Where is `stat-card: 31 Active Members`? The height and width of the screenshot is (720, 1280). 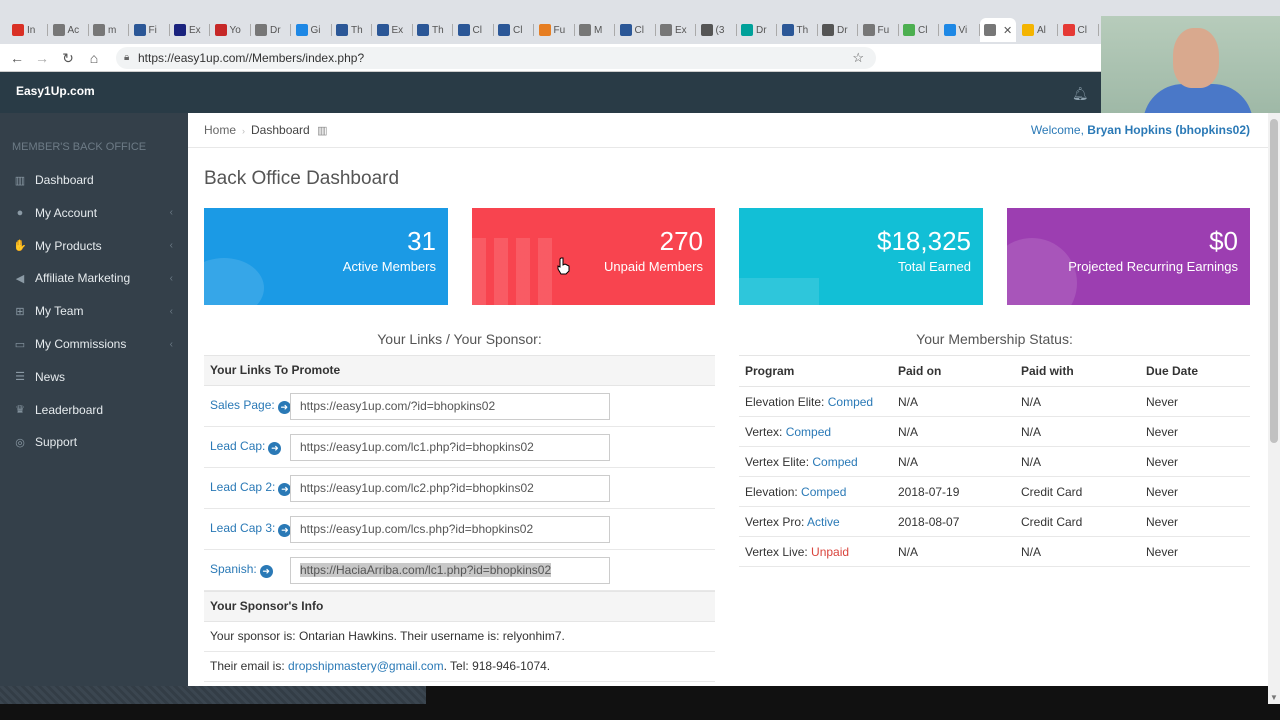
stat-card: 31 Active Members is located at coordinates (326, 256).